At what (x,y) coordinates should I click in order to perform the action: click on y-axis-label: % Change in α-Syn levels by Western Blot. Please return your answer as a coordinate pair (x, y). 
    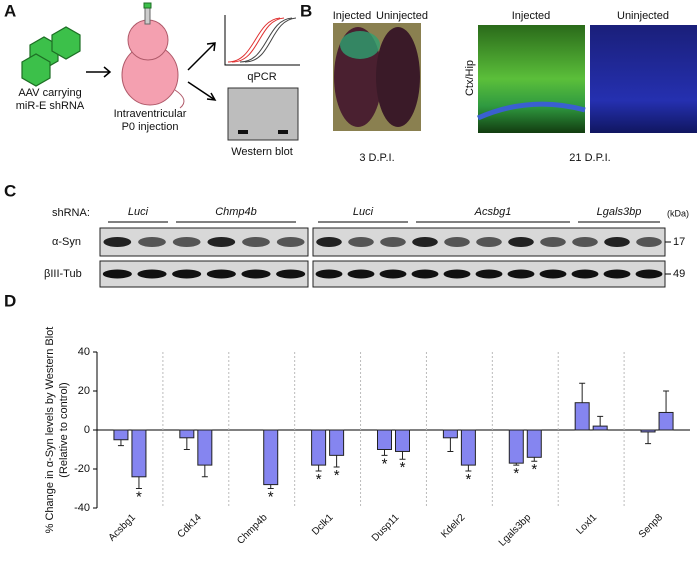
    Looking at the image, I should click on (50, 430).